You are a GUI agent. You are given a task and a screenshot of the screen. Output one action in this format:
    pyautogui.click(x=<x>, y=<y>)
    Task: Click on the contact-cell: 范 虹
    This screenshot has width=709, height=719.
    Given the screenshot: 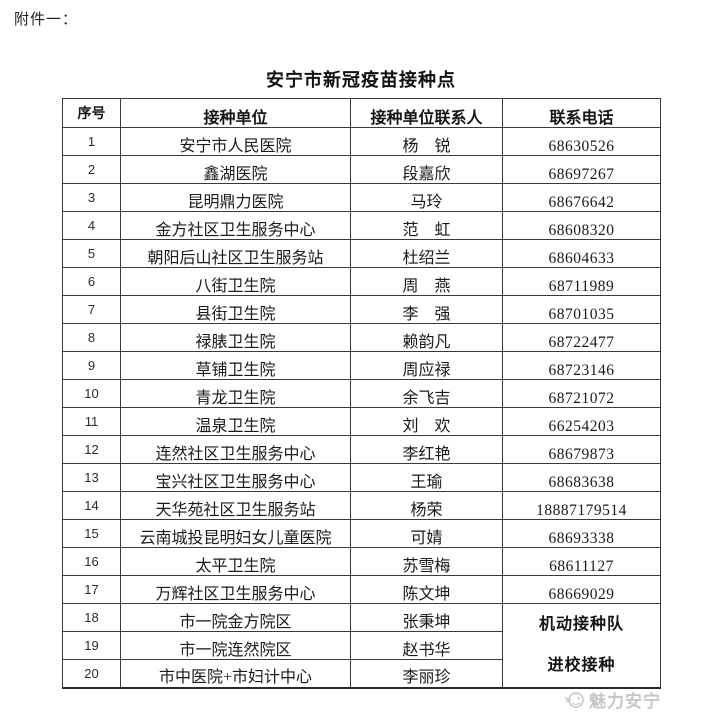 What is the action you would take?
    pyautogui.click(x=426, y=225)
    